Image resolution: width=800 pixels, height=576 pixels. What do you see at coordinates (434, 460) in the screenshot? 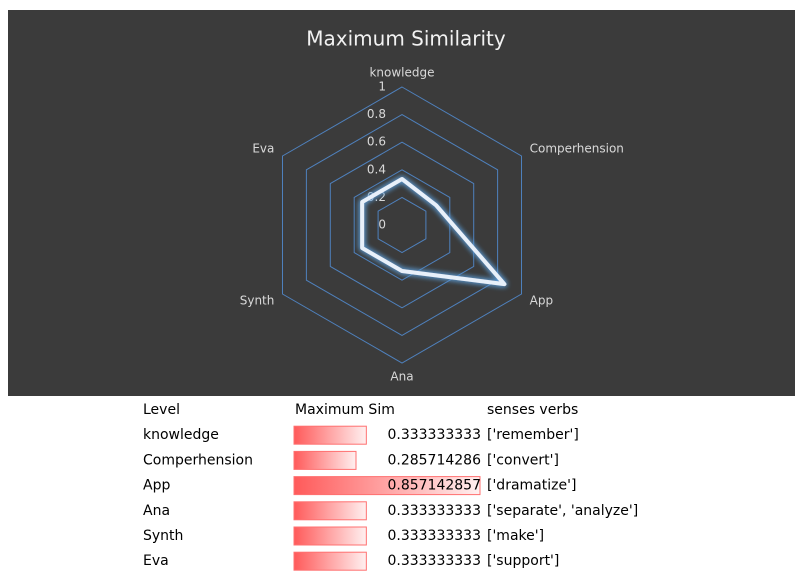
I see `value-cell: 0.285714286` at bounding box center [434, 460].